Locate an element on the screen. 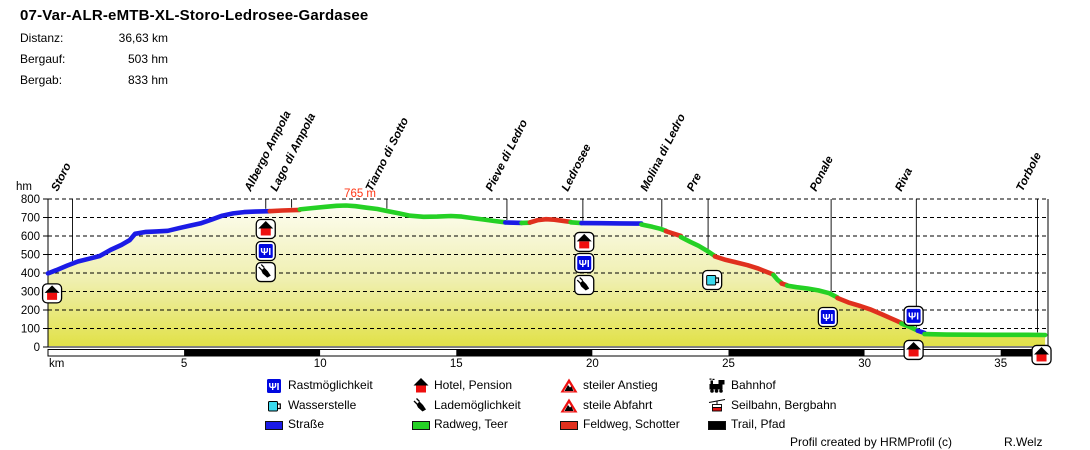 This screenshot has height=450, width=1090. steep-up-icon is located at coordinates (569, 388).